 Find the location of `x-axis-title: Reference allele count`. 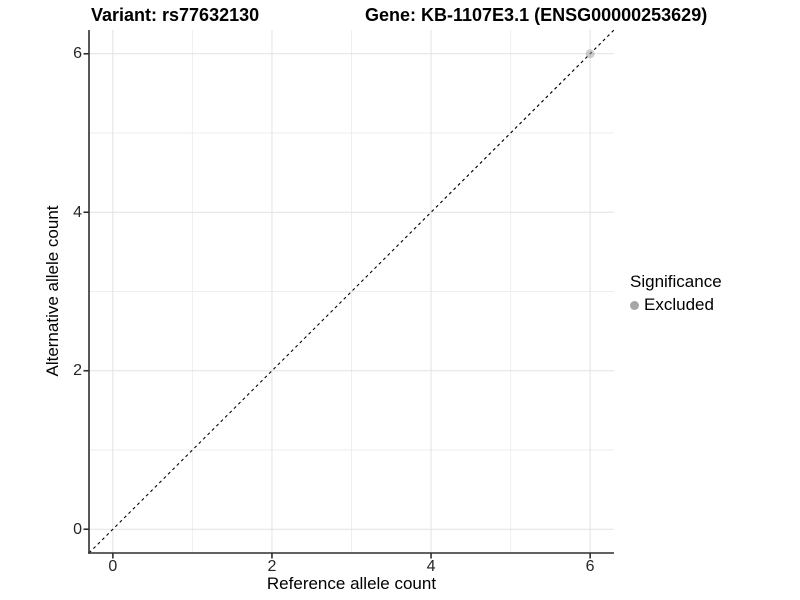

x-axis-title: Reference allele count is located at coordinates (351, 583).